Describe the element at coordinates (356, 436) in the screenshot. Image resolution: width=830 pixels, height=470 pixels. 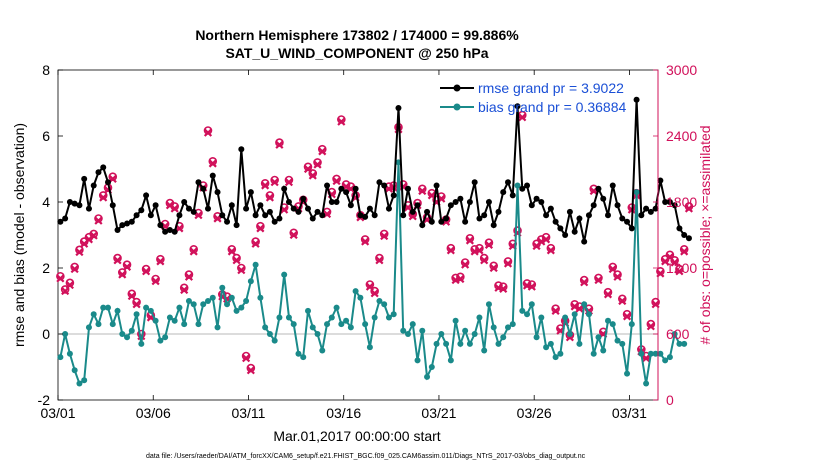
I see `x-axis-label: Mar.01,2017 00:00:00 start` at that location.